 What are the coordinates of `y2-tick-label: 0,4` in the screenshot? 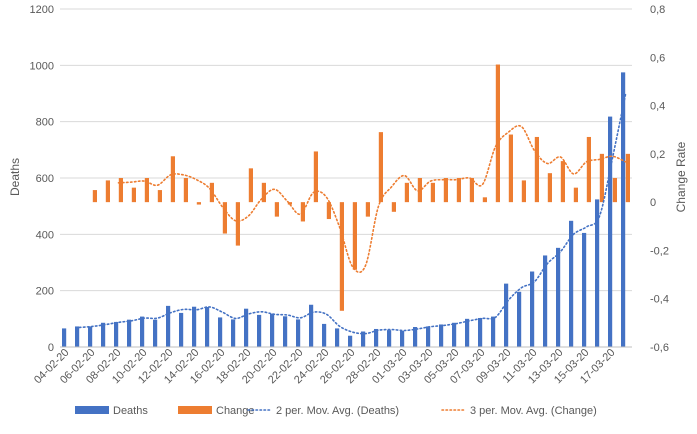 It's located at (657, 107).